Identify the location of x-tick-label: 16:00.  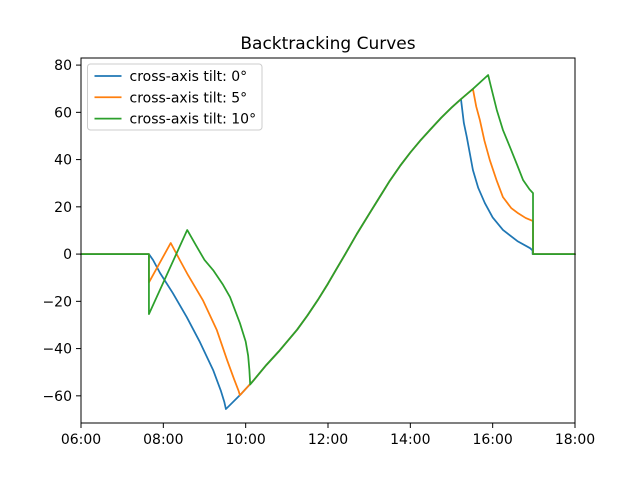
(492, 440).